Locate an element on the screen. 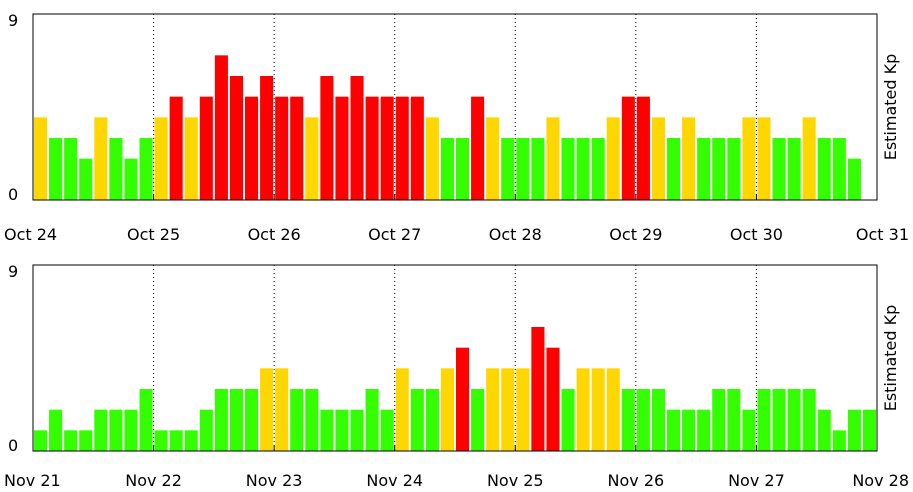  x-tick-label: Nov 24 is located at coordinates (394, 480).